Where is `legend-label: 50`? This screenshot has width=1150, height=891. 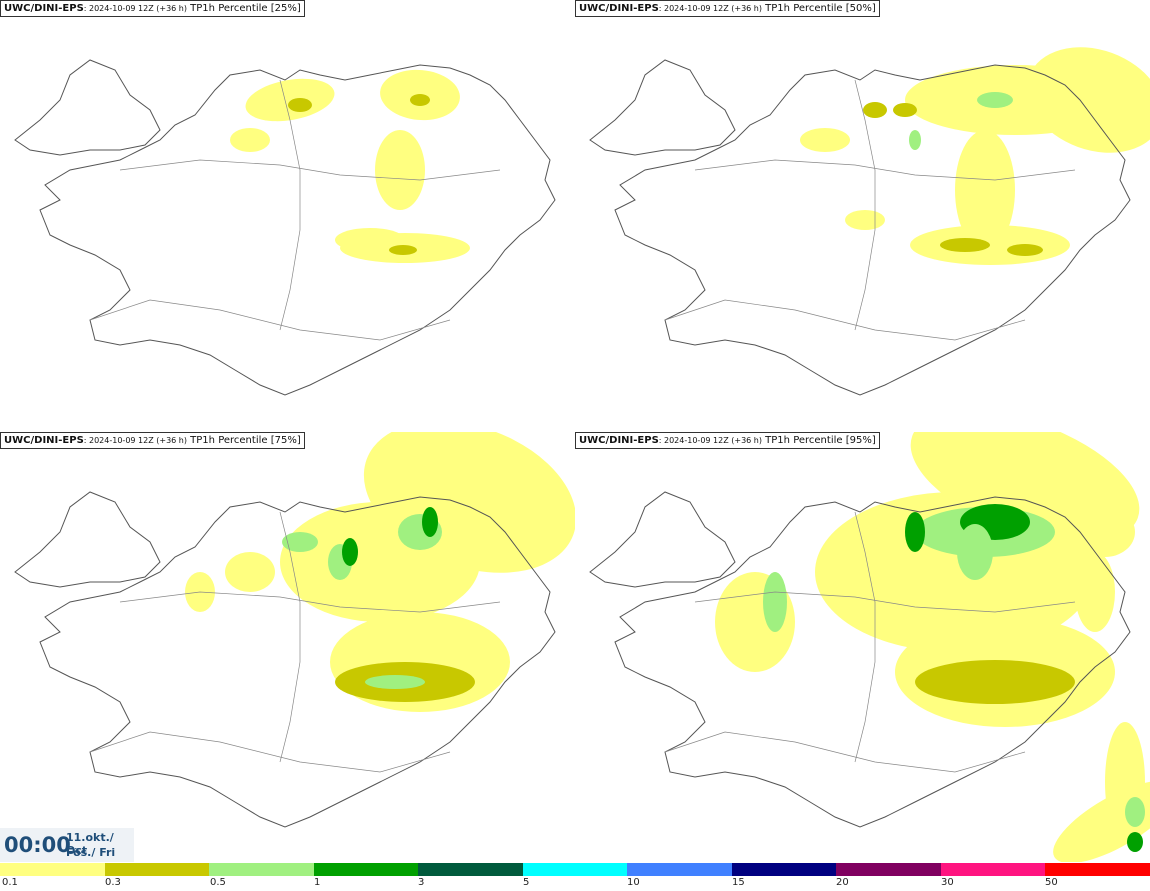
legend-label: 50 is located at coordinates (1051, 882).